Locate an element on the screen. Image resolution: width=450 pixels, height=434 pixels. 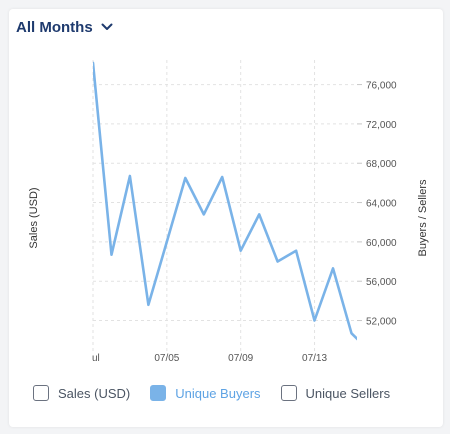
legend-label-unique-sellers: Unique Sellers is located at coordinates (348, 393).